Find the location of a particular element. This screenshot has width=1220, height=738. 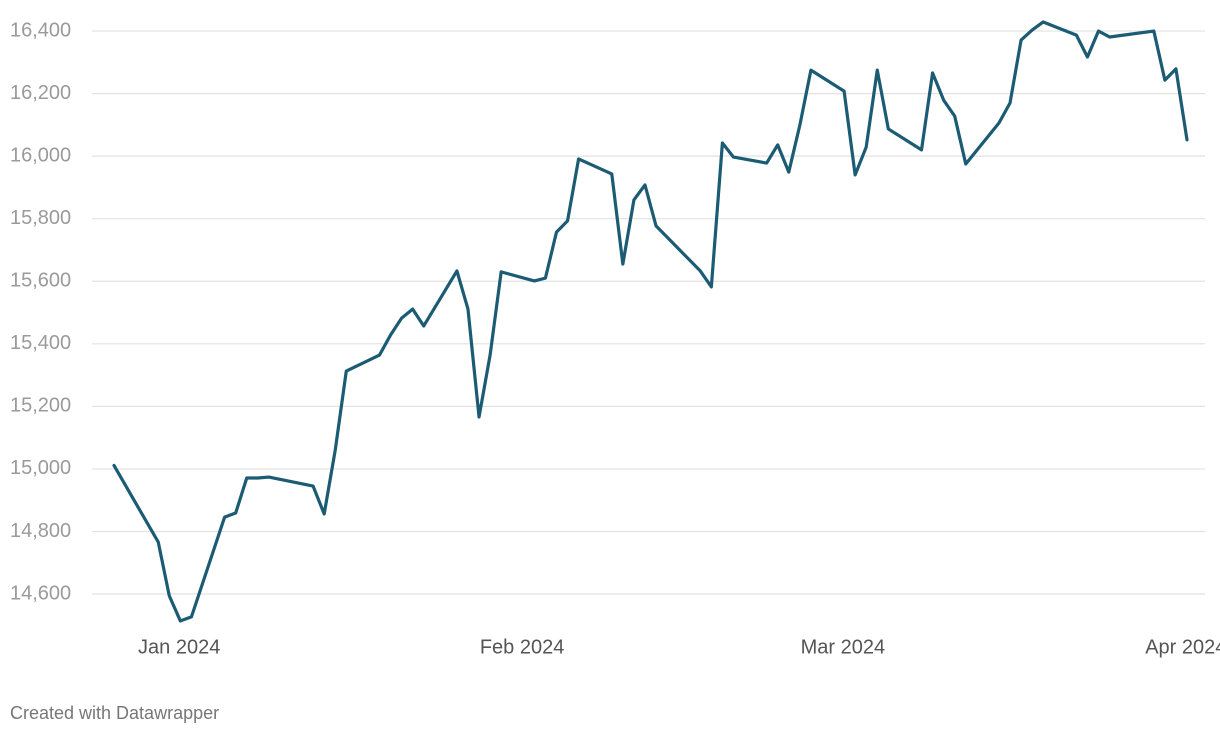

x-tick-label: Mar 2024 is located at coordinates (843, 647).